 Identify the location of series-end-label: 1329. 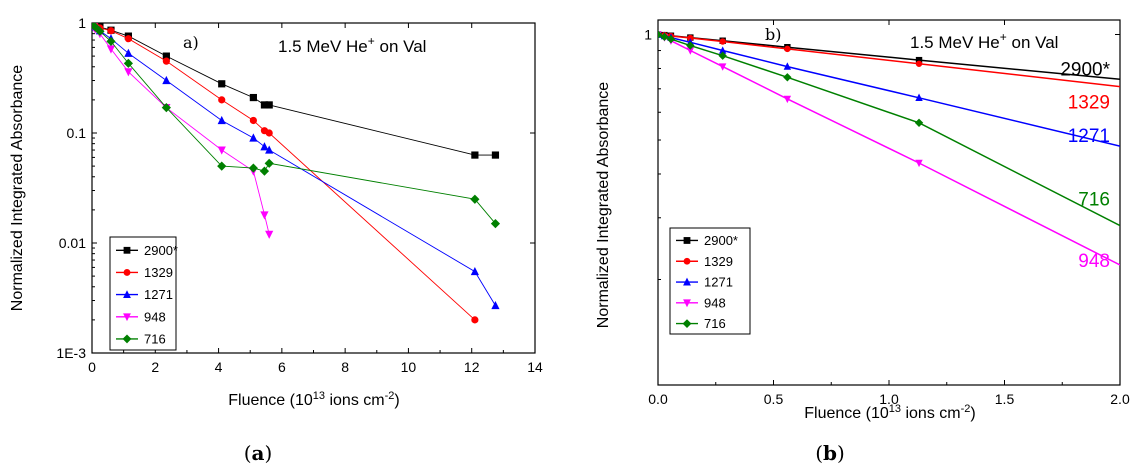
(1089, 103).